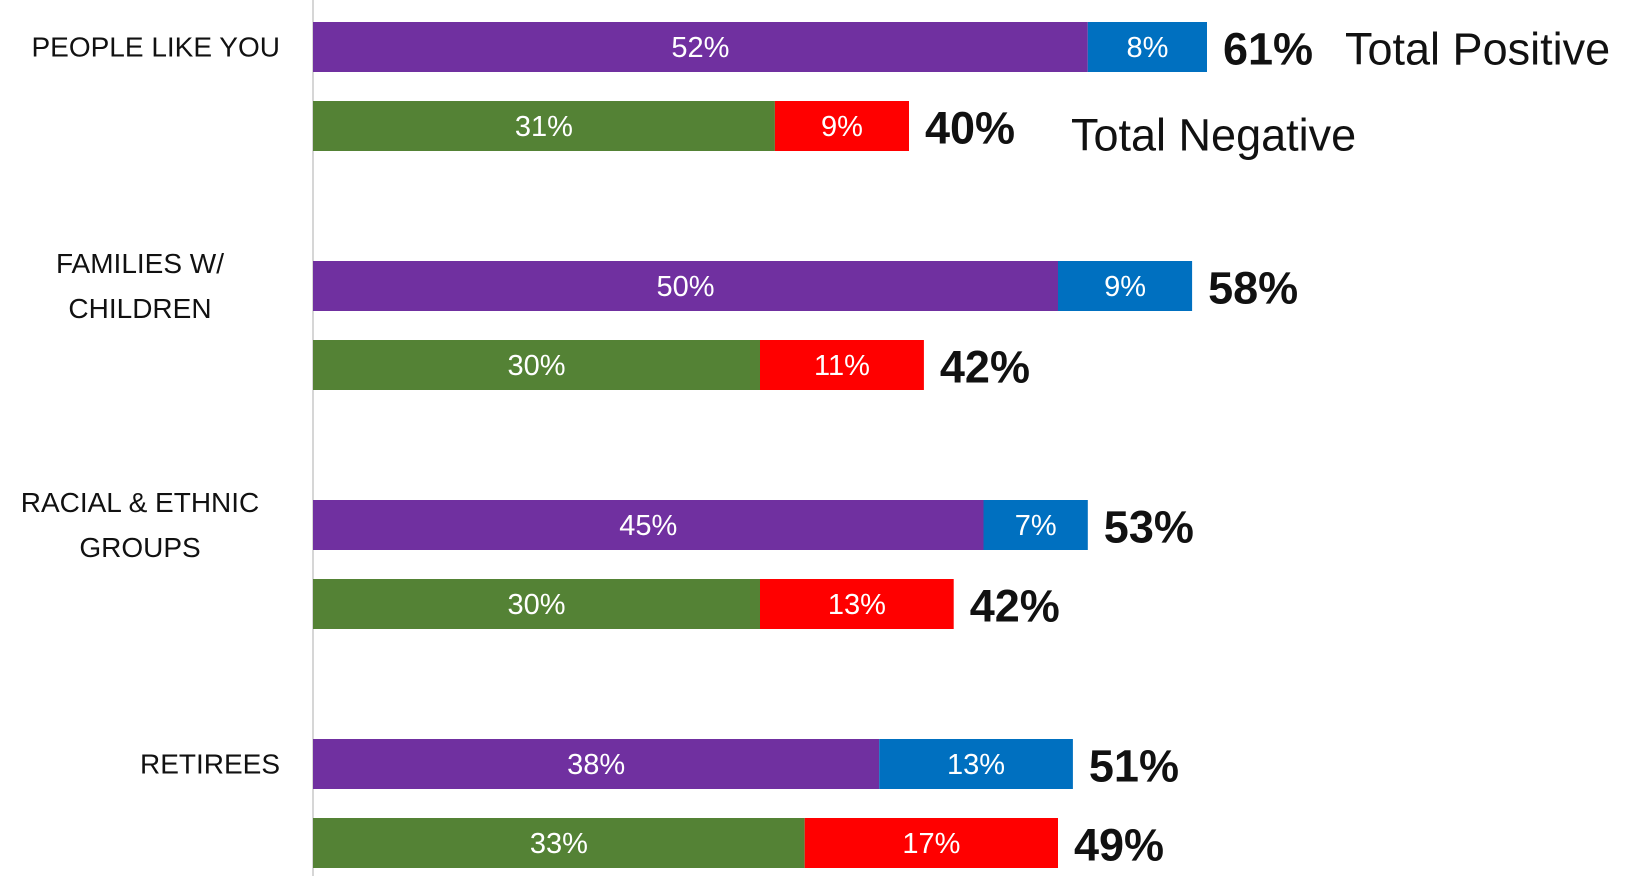 The width and height of the screenshot is (1636, 876). I want to click on segment-label: 11%, so click(842, 366).